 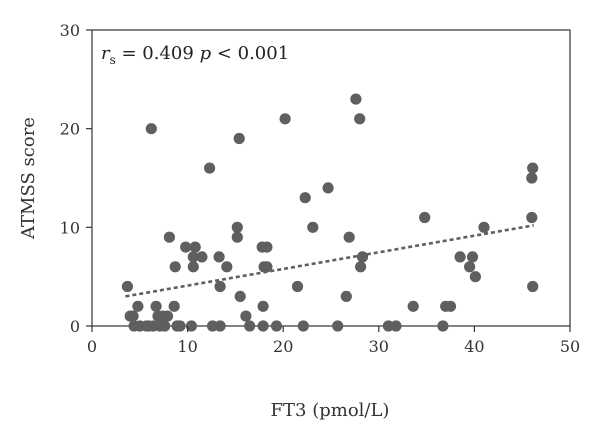 What do you see at coordinates (330, 410) in the screenshot?
I see `x-axis-title: FT3 (pmol/L)` at bounding box center [330, 410].